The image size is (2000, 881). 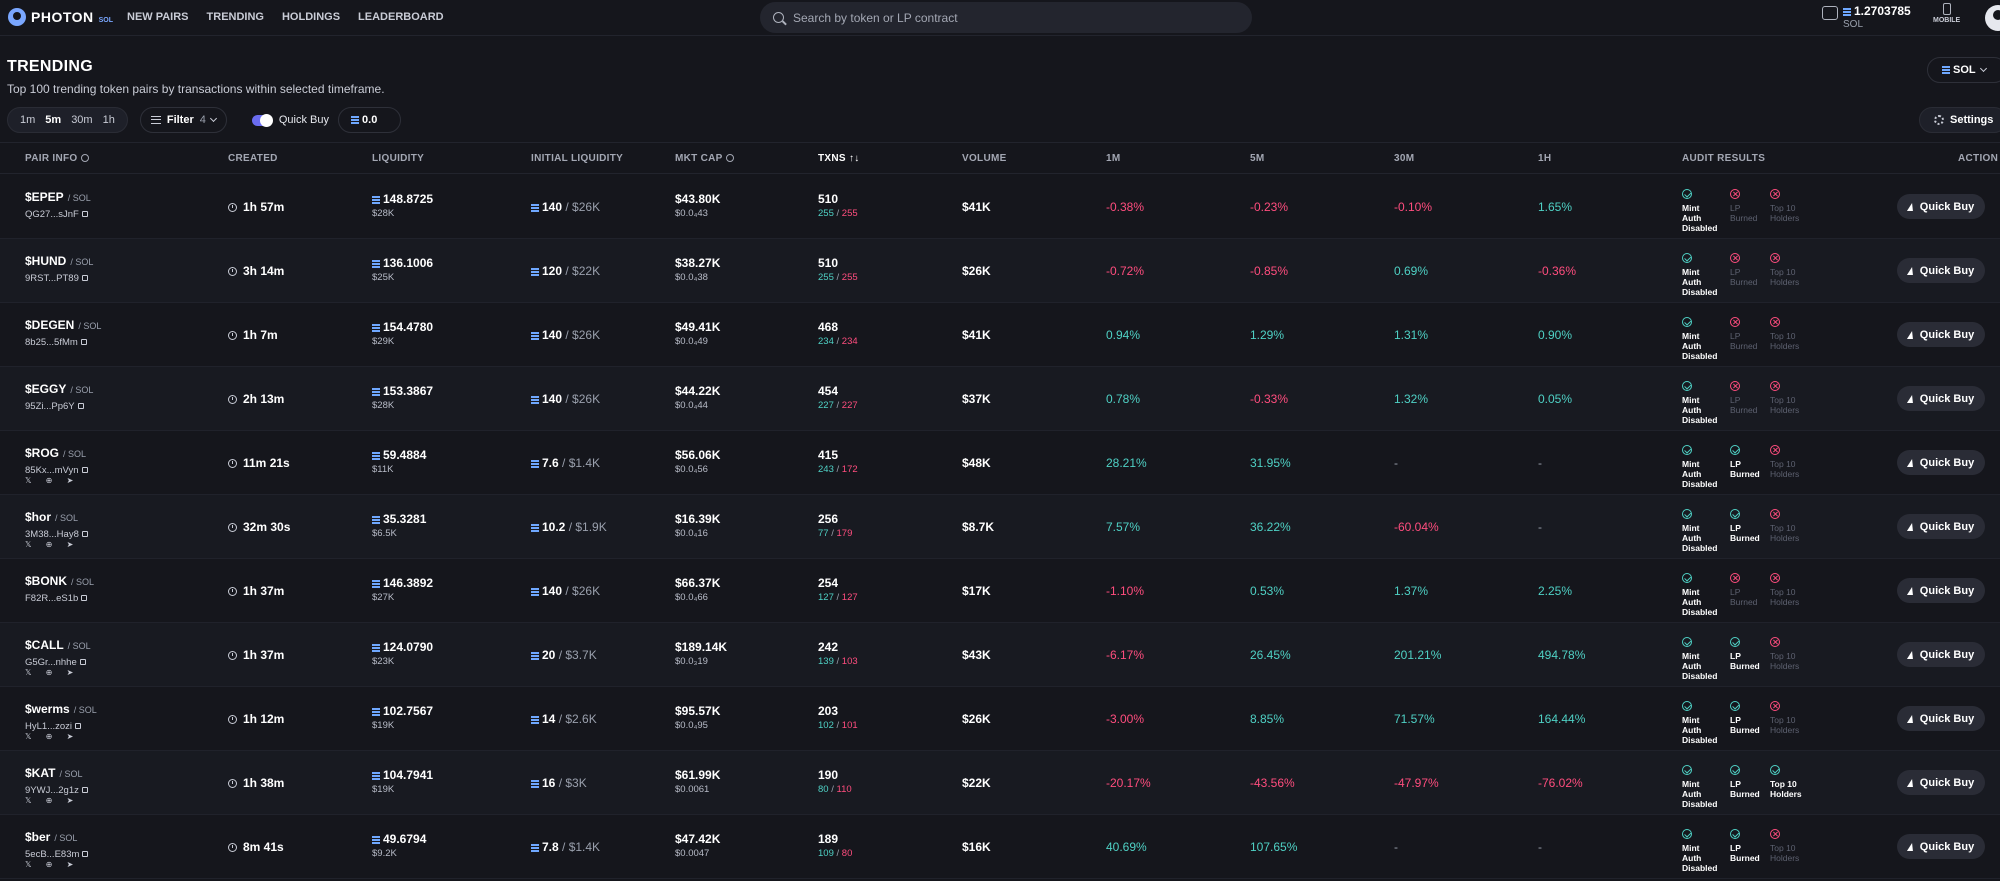 What do you see at coordinates (44, 645) in the screenshot?
I see `token-symbol: $CALL` at bounding box center [44, 645].